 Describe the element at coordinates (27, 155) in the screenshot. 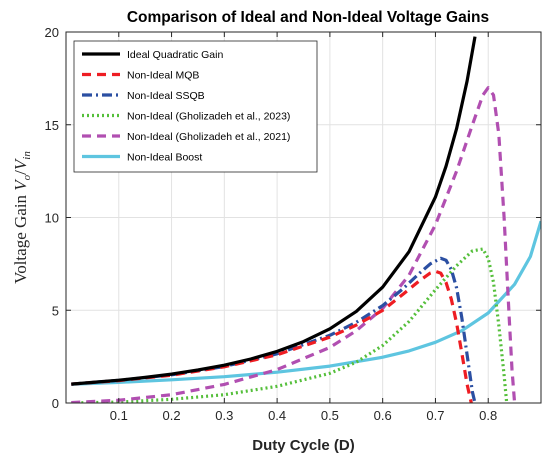

I see `y-label-vin-sub: in` at that location.